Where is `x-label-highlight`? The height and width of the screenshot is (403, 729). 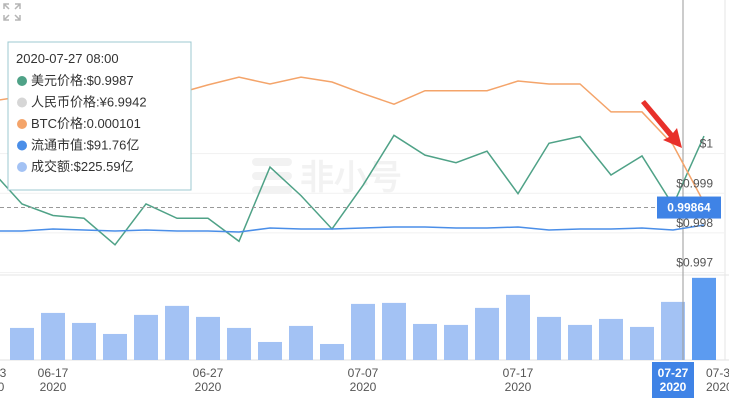
x-label-highlight is located at coordinates (673, 380).